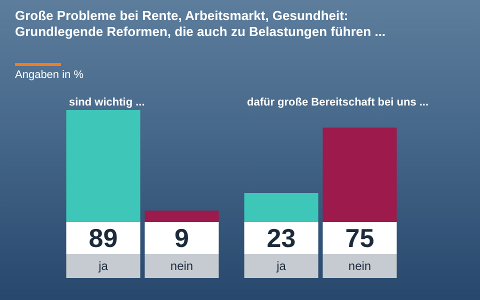 The image size is (480, 300). I want to click on chart-subtitle: Angaben in %, so click(49, 75).